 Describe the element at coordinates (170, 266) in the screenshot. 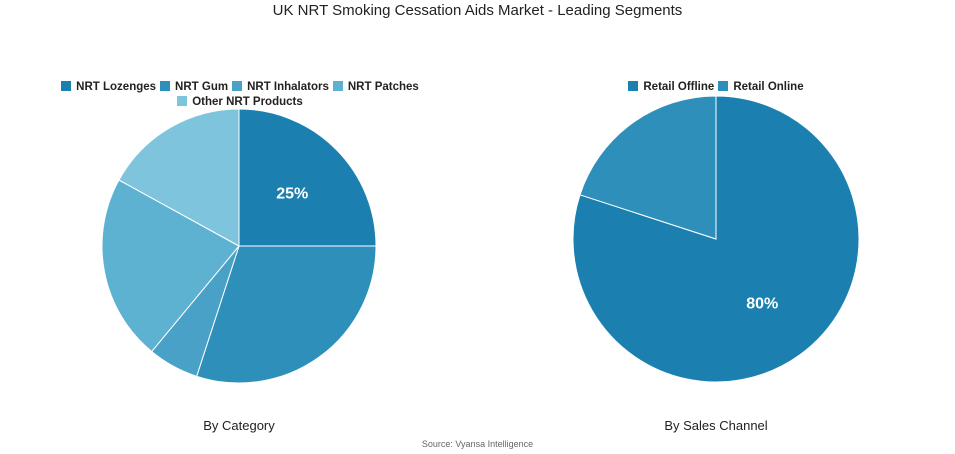

I see `pie-slice-nrt-patches` at that location.